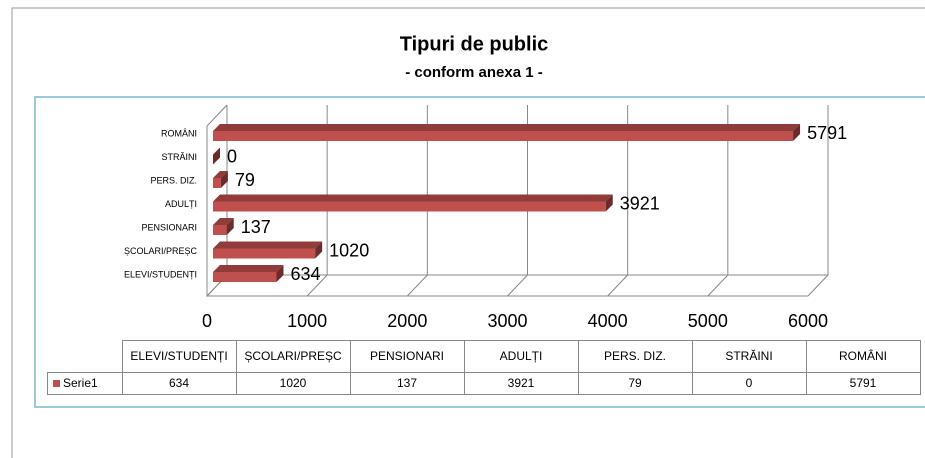 This screenshot has height=458, width=925. Describe the element at coordinates (173, 180) in the screenshot. I see `y-tick-label: PERS. DIZ.` at that location.